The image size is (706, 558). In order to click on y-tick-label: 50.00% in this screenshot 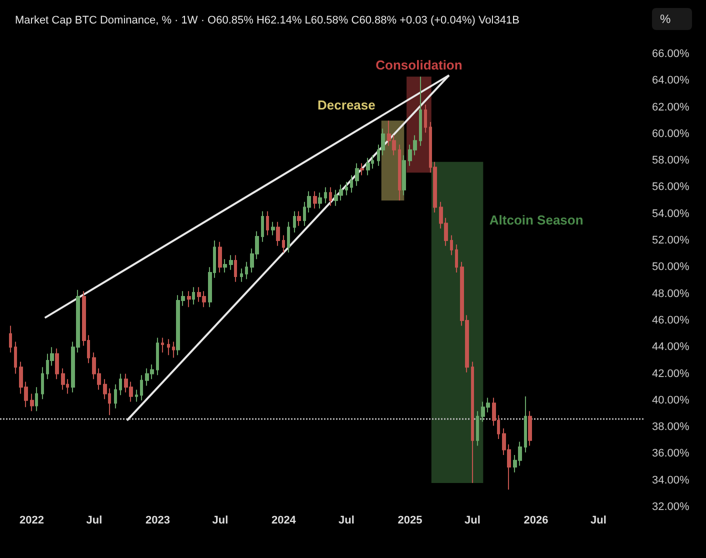, I will do `click(671, 267)`.